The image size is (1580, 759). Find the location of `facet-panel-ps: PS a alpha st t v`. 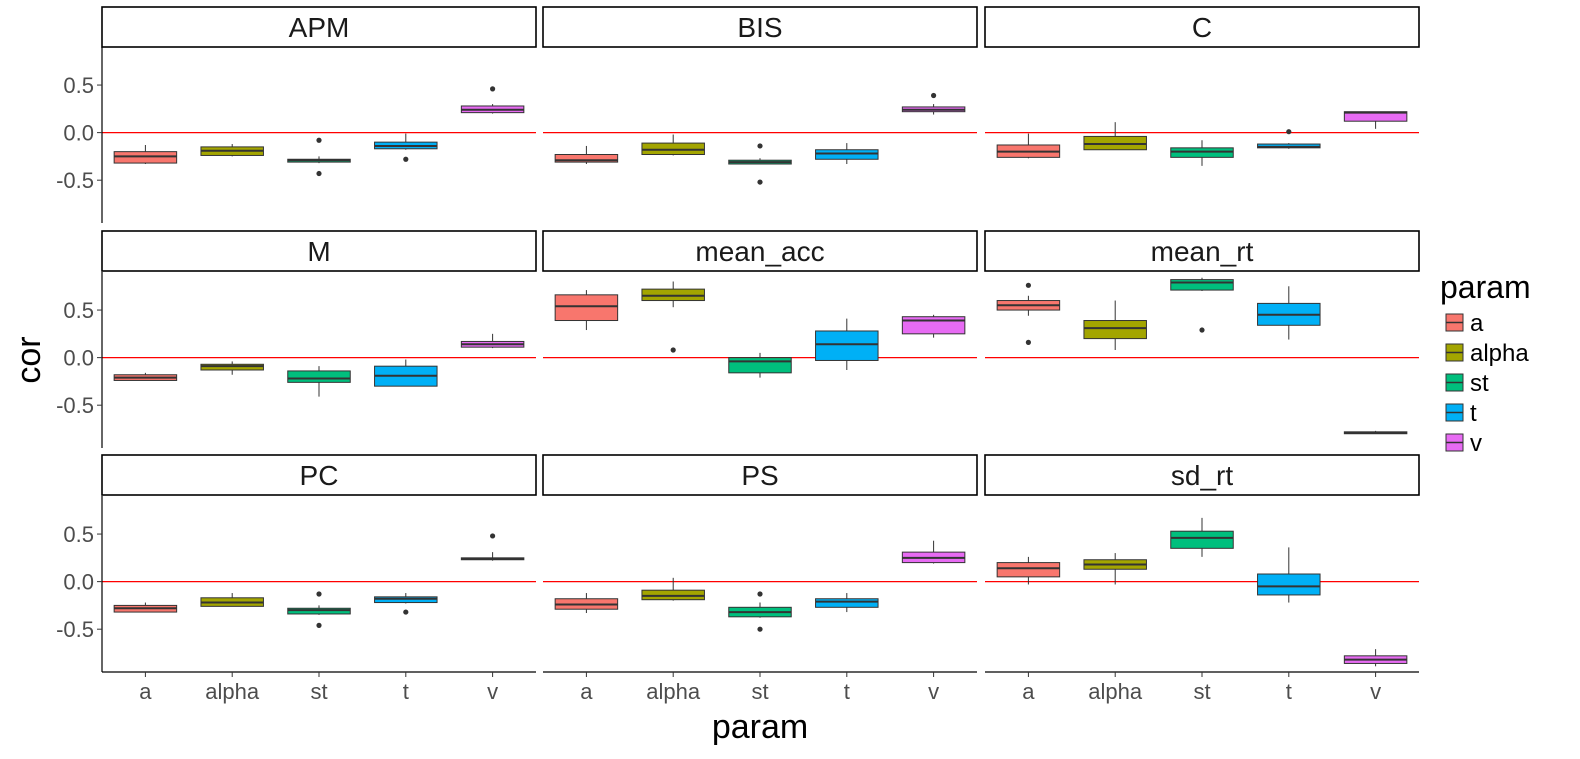

facet-panel-ps: PS a alpha st t v is located at coordinates (760, 579).